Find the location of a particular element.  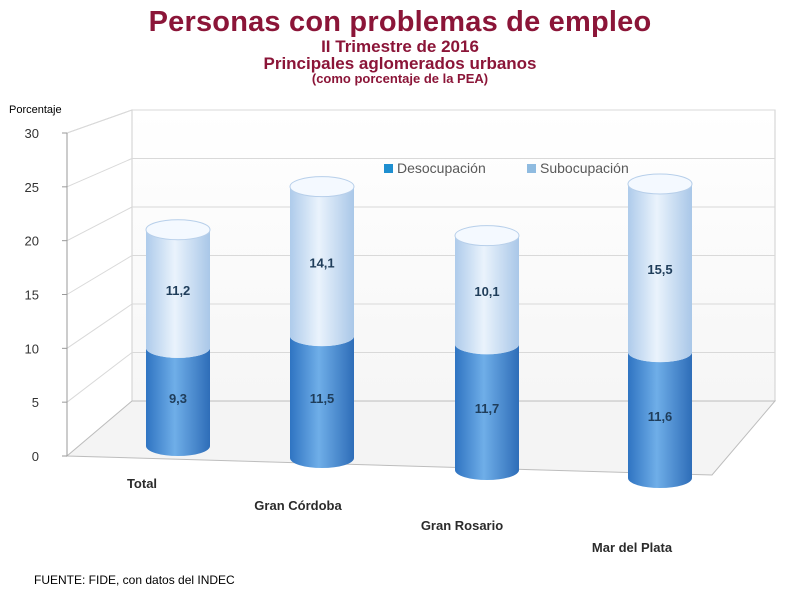

chart-subtitle-period: II Trimestre de 2016 is located at coordinates (400, 46).